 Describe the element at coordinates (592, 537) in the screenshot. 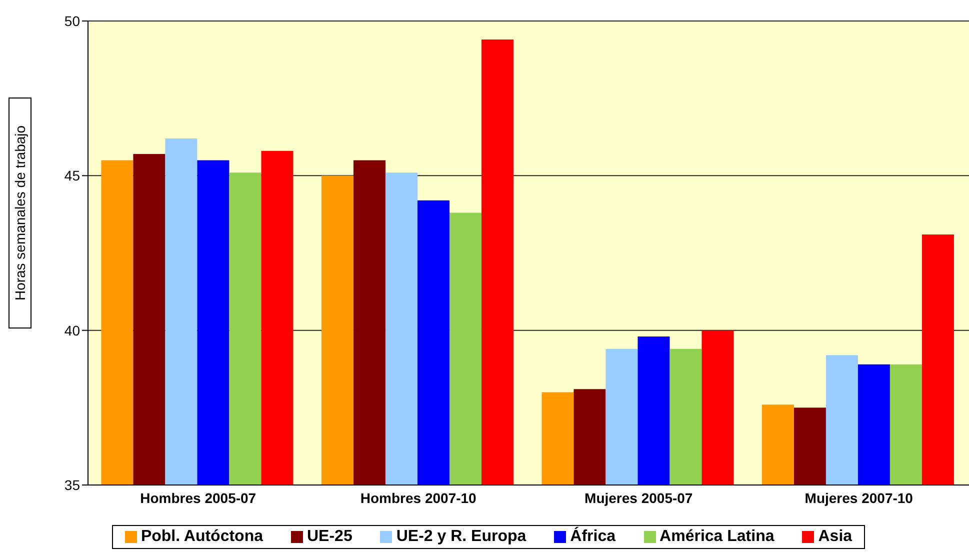

I see `legend-label: África` at that location.